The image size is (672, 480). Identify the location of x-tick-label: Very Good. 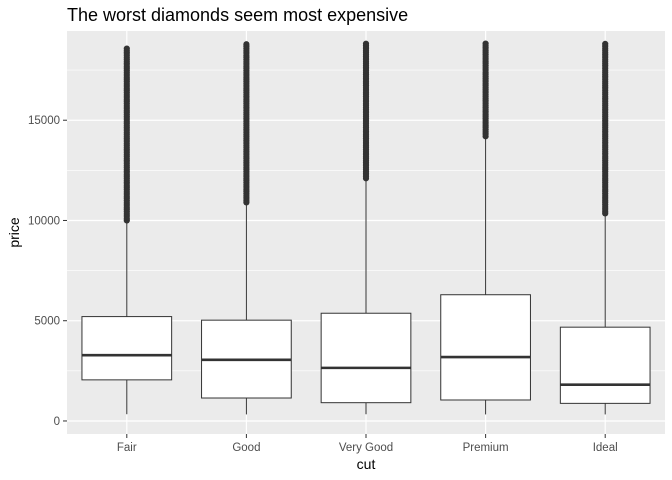
(366, 448).